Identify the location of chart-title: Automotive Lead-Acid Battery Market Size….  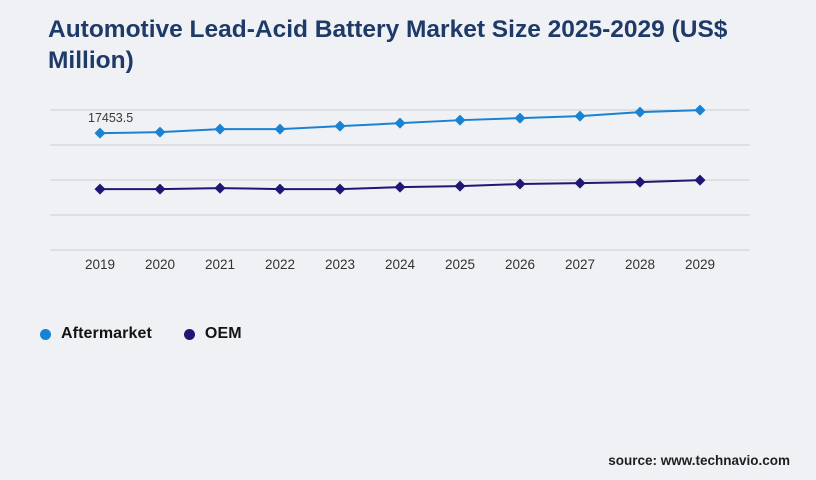
(388, 45).